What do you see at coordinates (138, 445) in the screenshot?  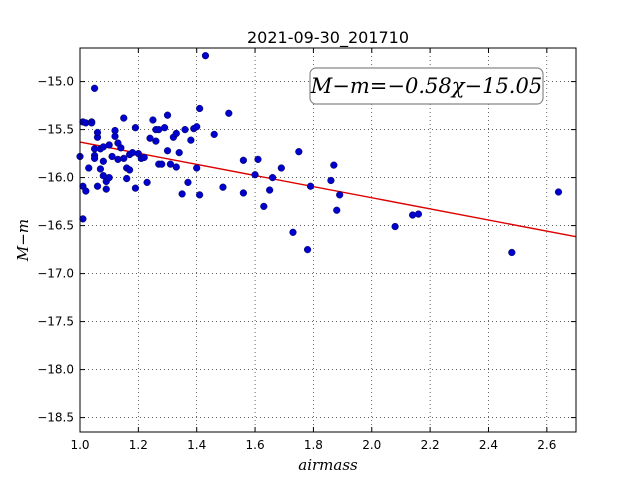 I see `x-tick-label: 1.2` at bounding box center [138, 445].